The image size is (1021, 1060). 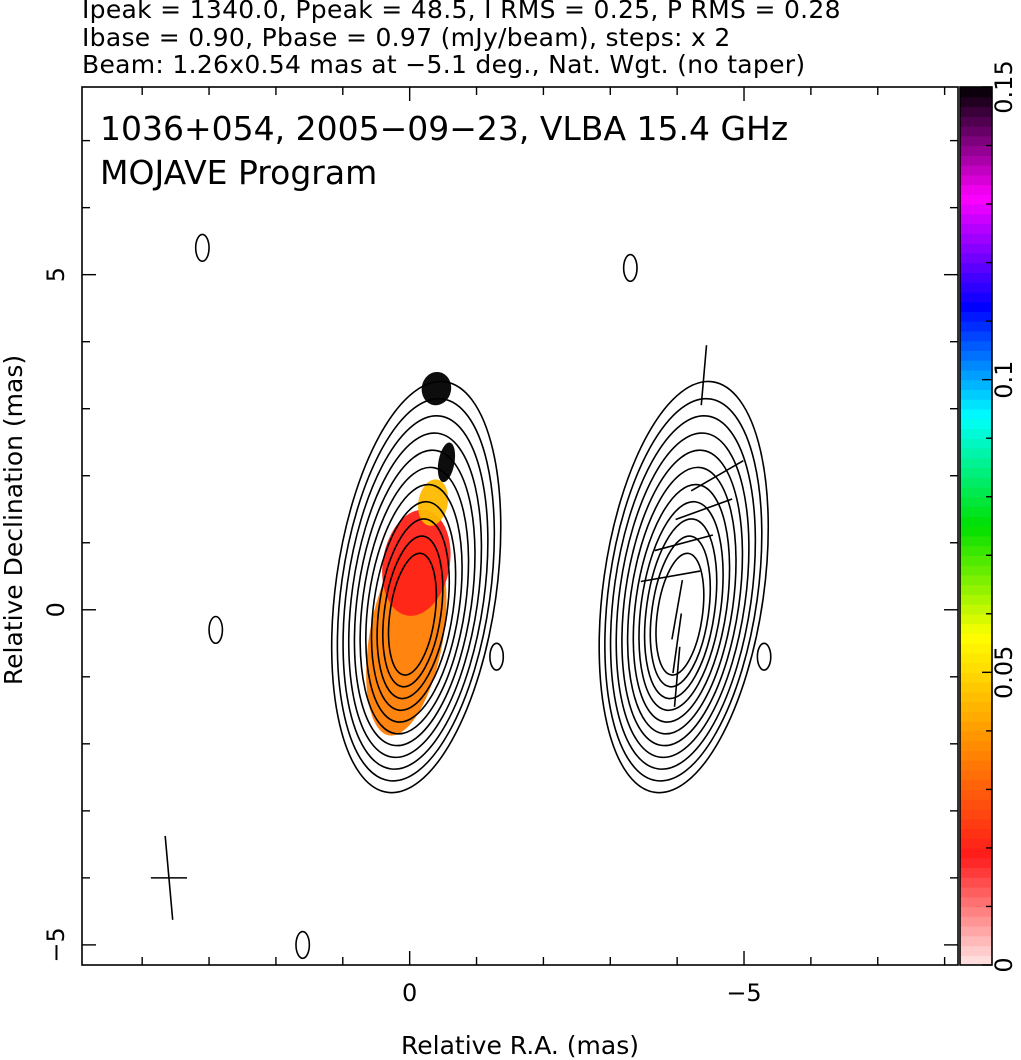 What do you see at coordinates (444, 128) in the screenshot?
I see `chart-title: 1036+054, 2005−09−23, VLBA 15.4 GHz` at bounding box center [444, 128].